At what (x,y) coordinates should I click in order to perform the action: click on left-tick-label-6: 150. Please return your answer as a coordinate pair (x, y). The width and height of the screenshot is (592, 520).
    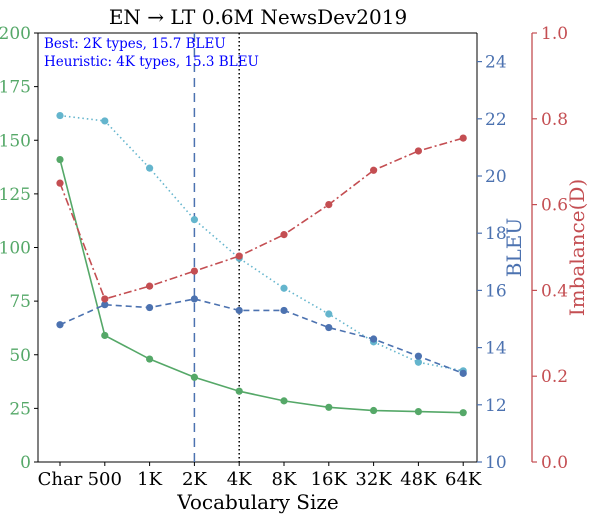
    Looking at the image, I should click on (15, 141).